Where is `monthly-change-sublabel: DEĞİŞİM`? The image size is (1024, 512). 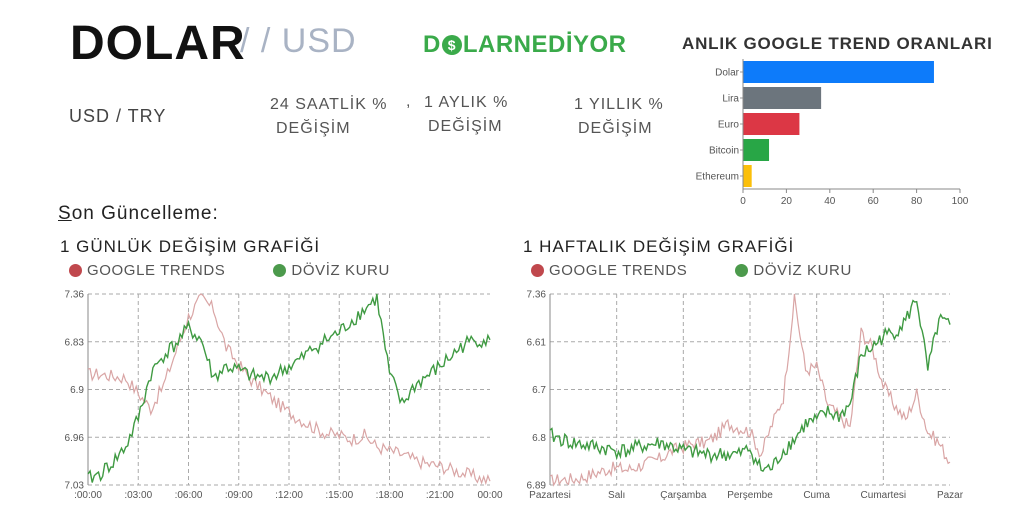
monthly-change-sublabel: DEĞİŞİM is located at coordinates (465, 126).